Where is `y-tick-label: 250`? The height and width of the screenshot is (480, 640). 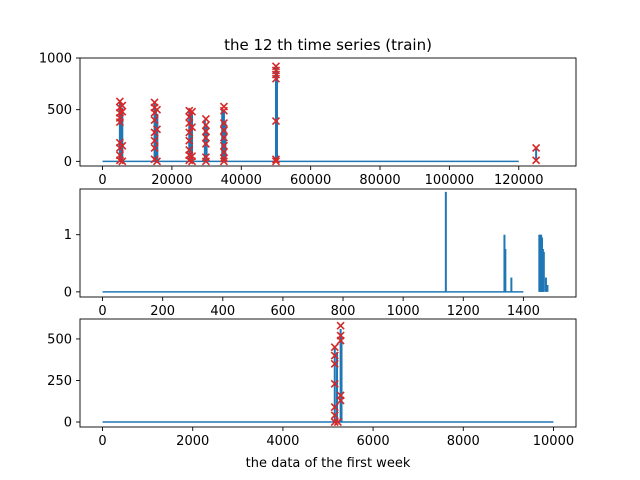 y-tick-label: 250 is located at coordinates (59, 381).